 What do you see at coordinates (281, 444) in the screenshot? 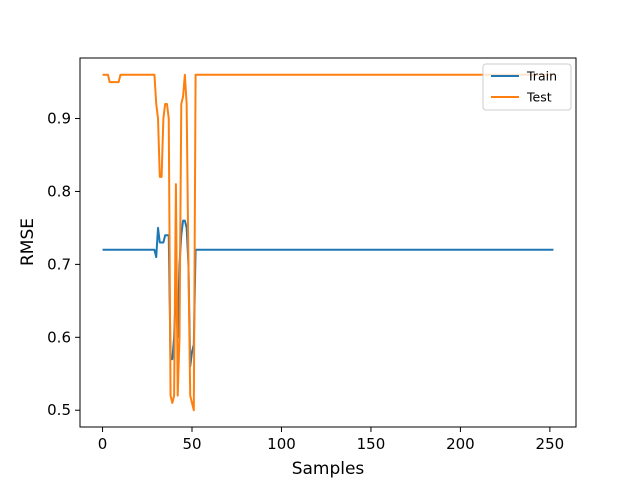
I see `x-tick-label: 100` at bounding box center [281, 444].